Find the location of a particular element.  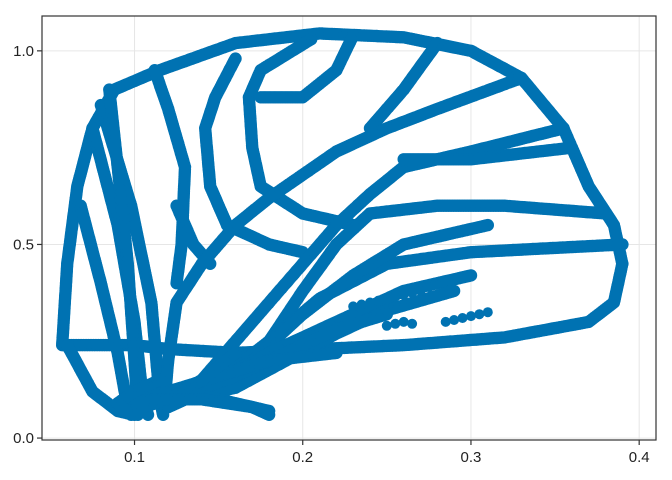

y-tick-label: 0.5 is located at coordinates (23, 244).